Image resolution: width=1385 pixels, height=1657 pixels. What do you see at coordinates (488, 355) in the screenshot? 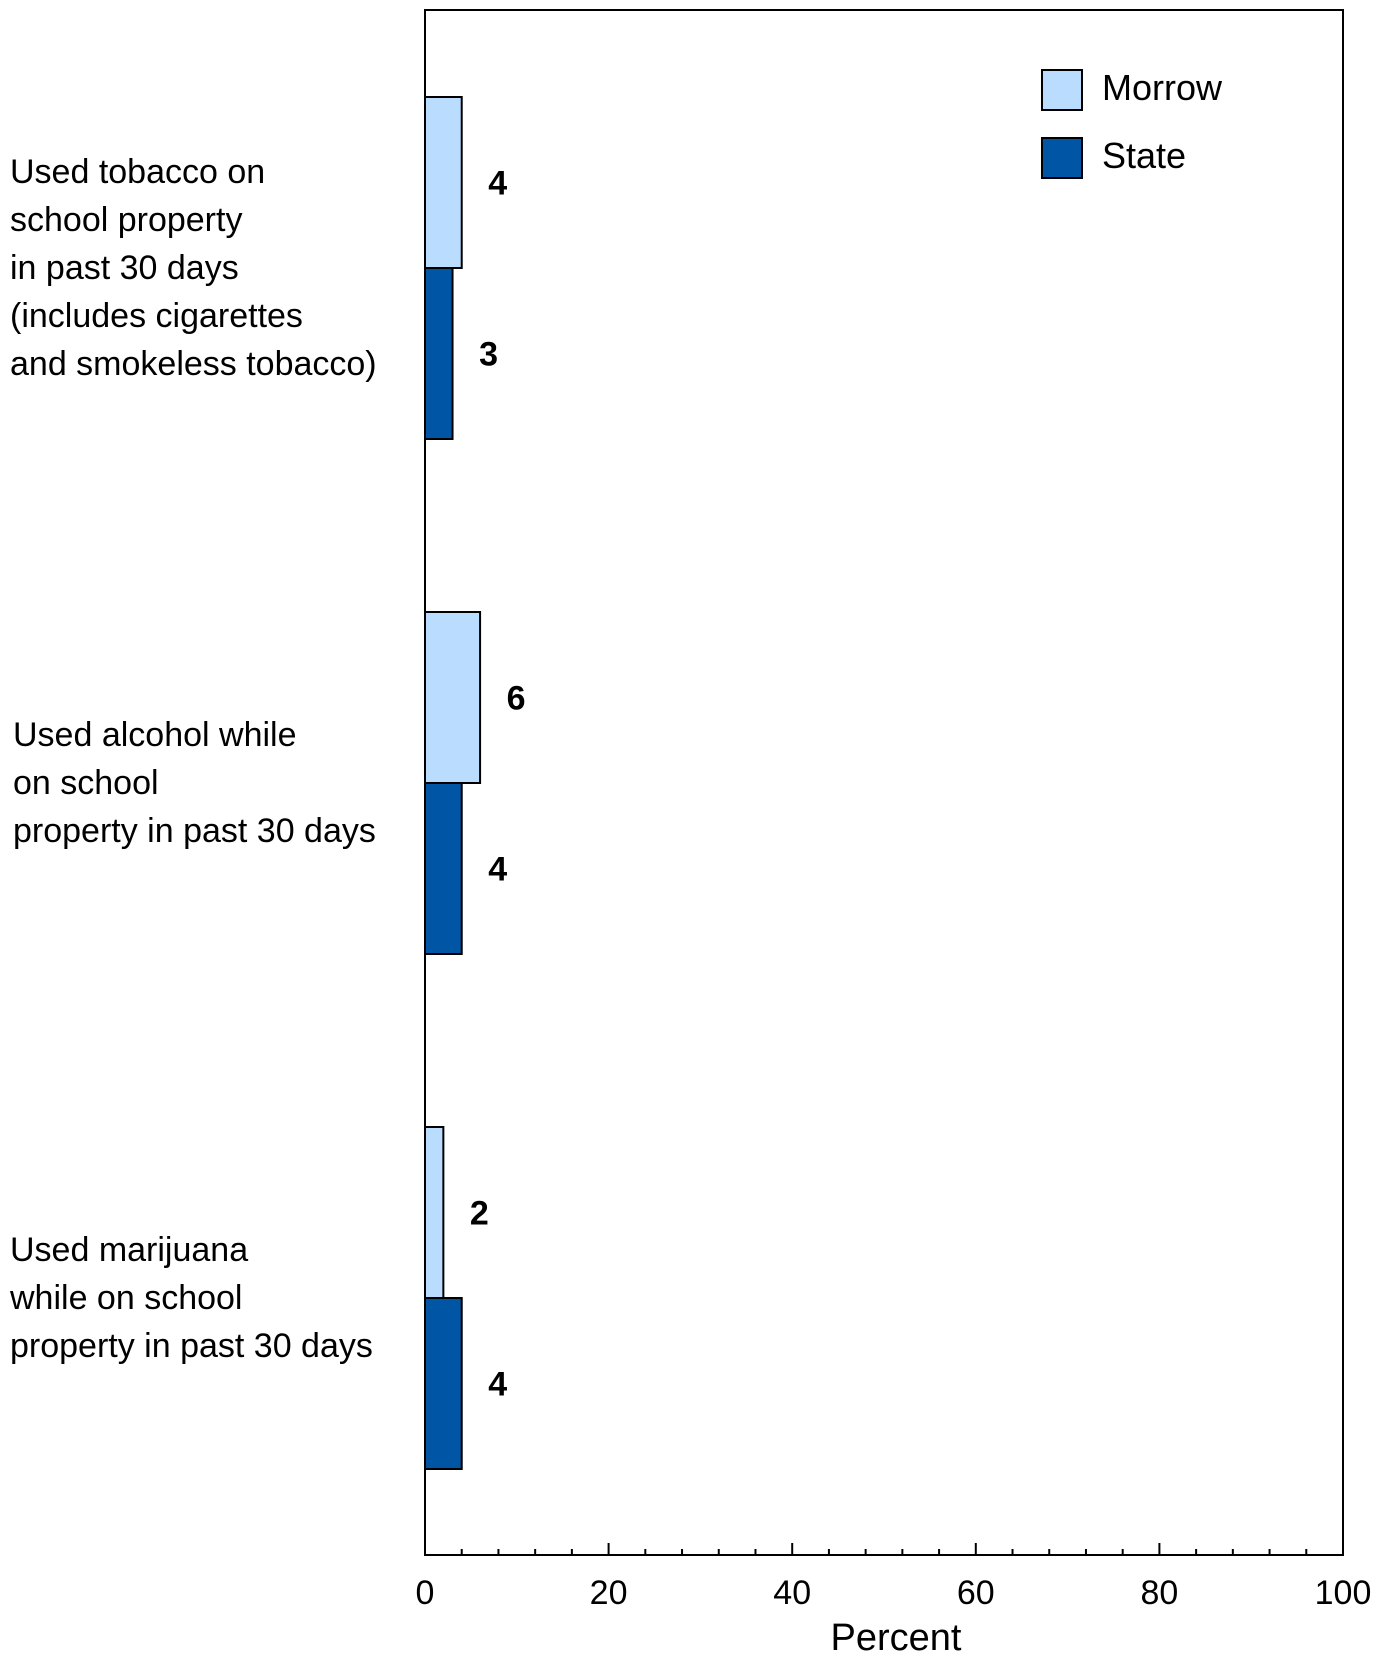
I see `value-label-state: 3` at bounding box center [488, 355].